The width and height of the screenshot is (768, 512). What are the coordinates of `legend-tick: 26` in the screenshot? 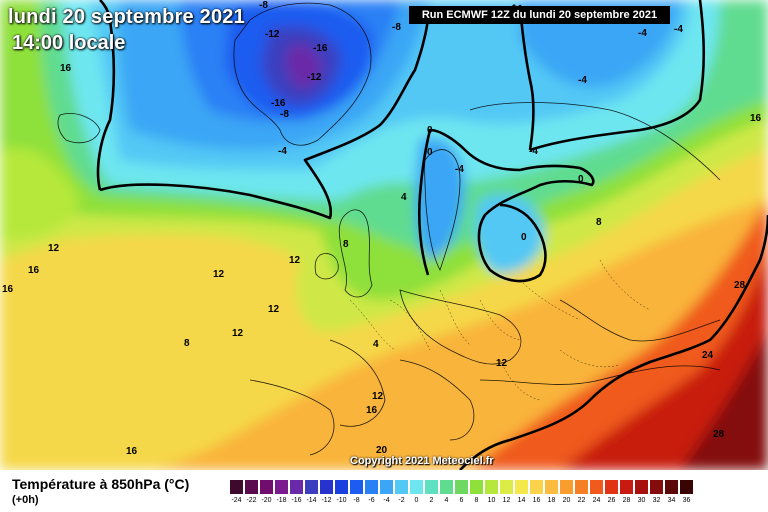 It's located at (611, 500).